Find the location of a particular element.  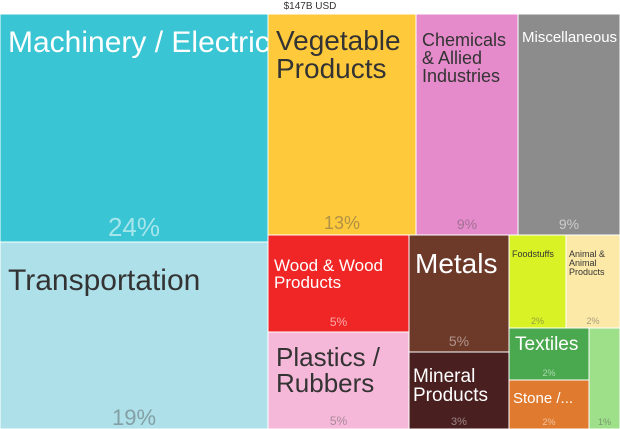

tile-plastics-rubbers: Plastics / Rubbers 5% is located at coordinates (338, 380).